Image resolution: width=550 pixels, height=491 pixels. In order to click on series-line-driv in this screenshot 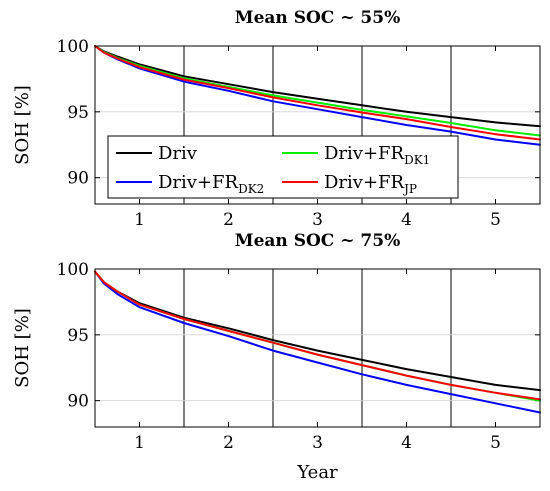, I will do `click(317, 86)`.